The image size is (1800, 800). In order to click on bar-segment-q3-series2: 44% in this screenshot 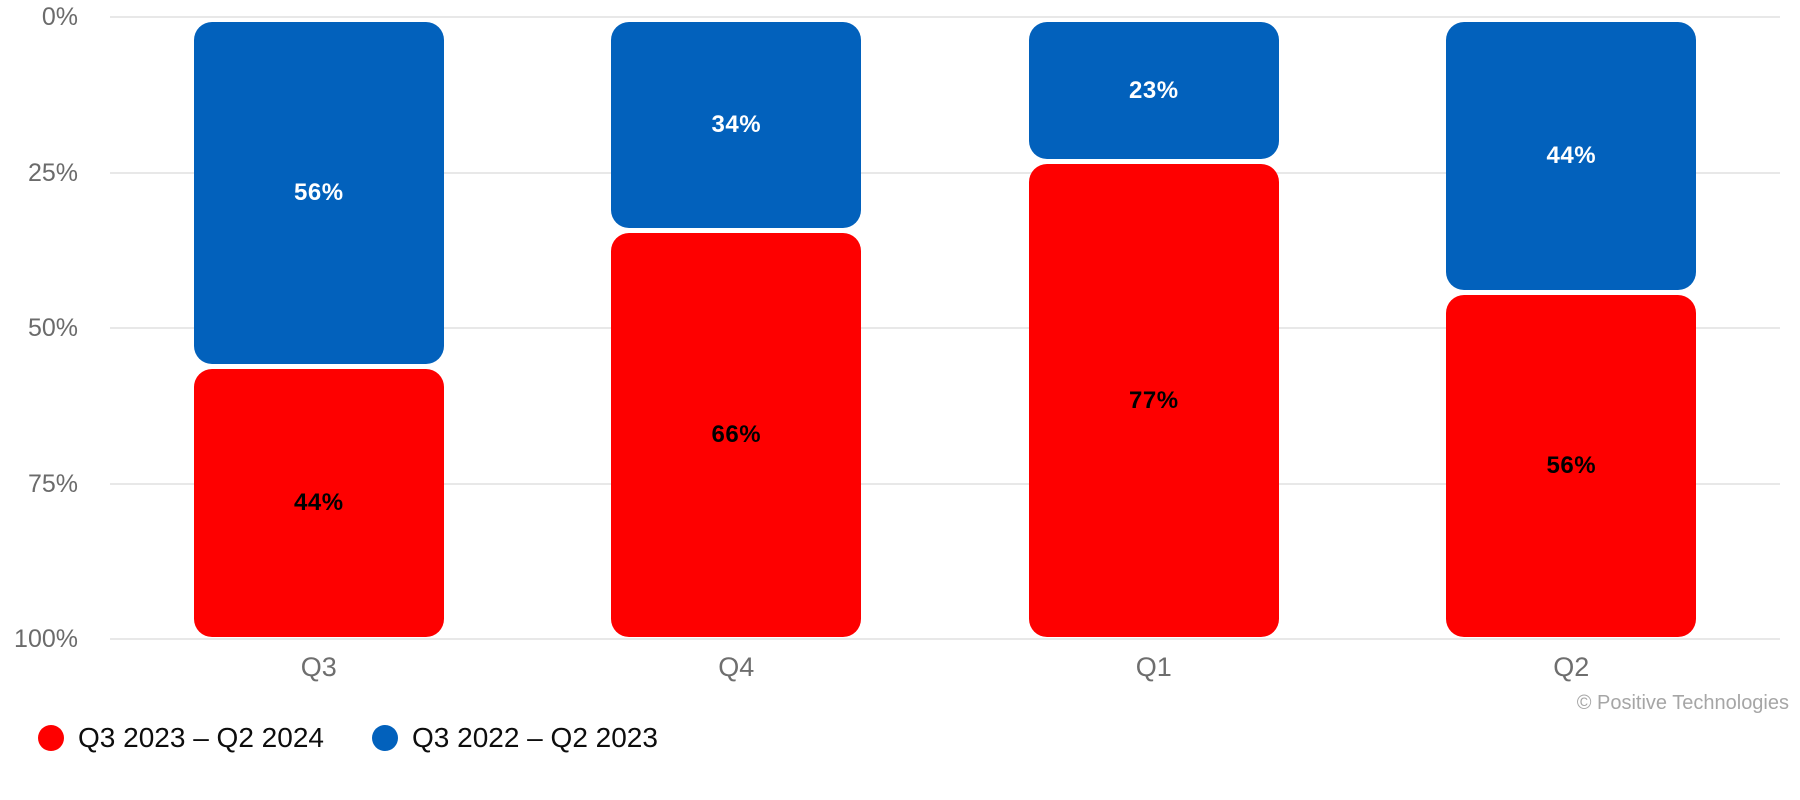, I will do `click(318, 503)`.